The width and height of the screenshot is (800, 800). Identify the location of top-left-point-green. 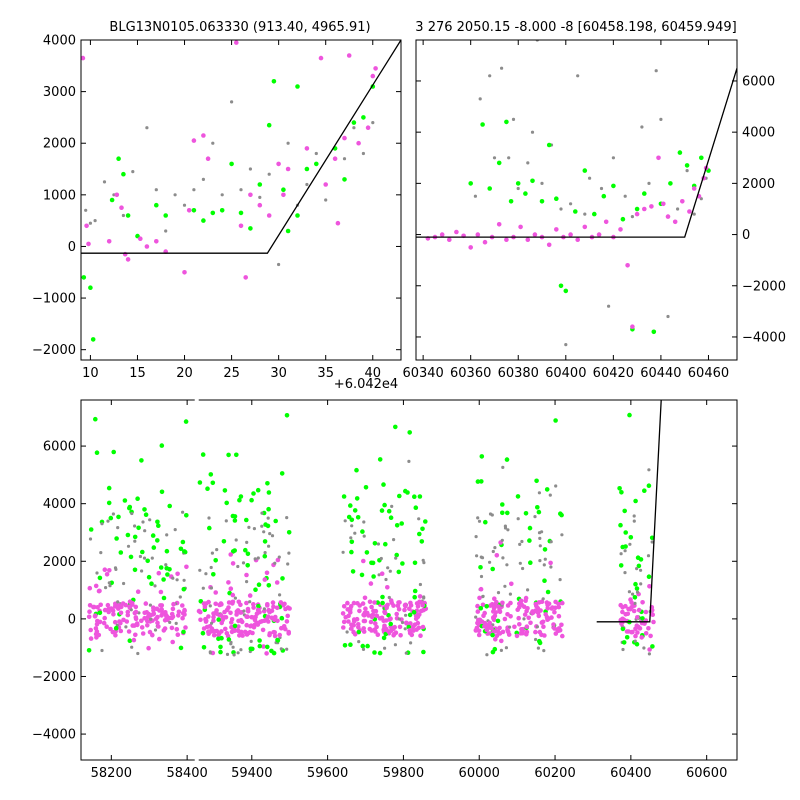
(288, 231).